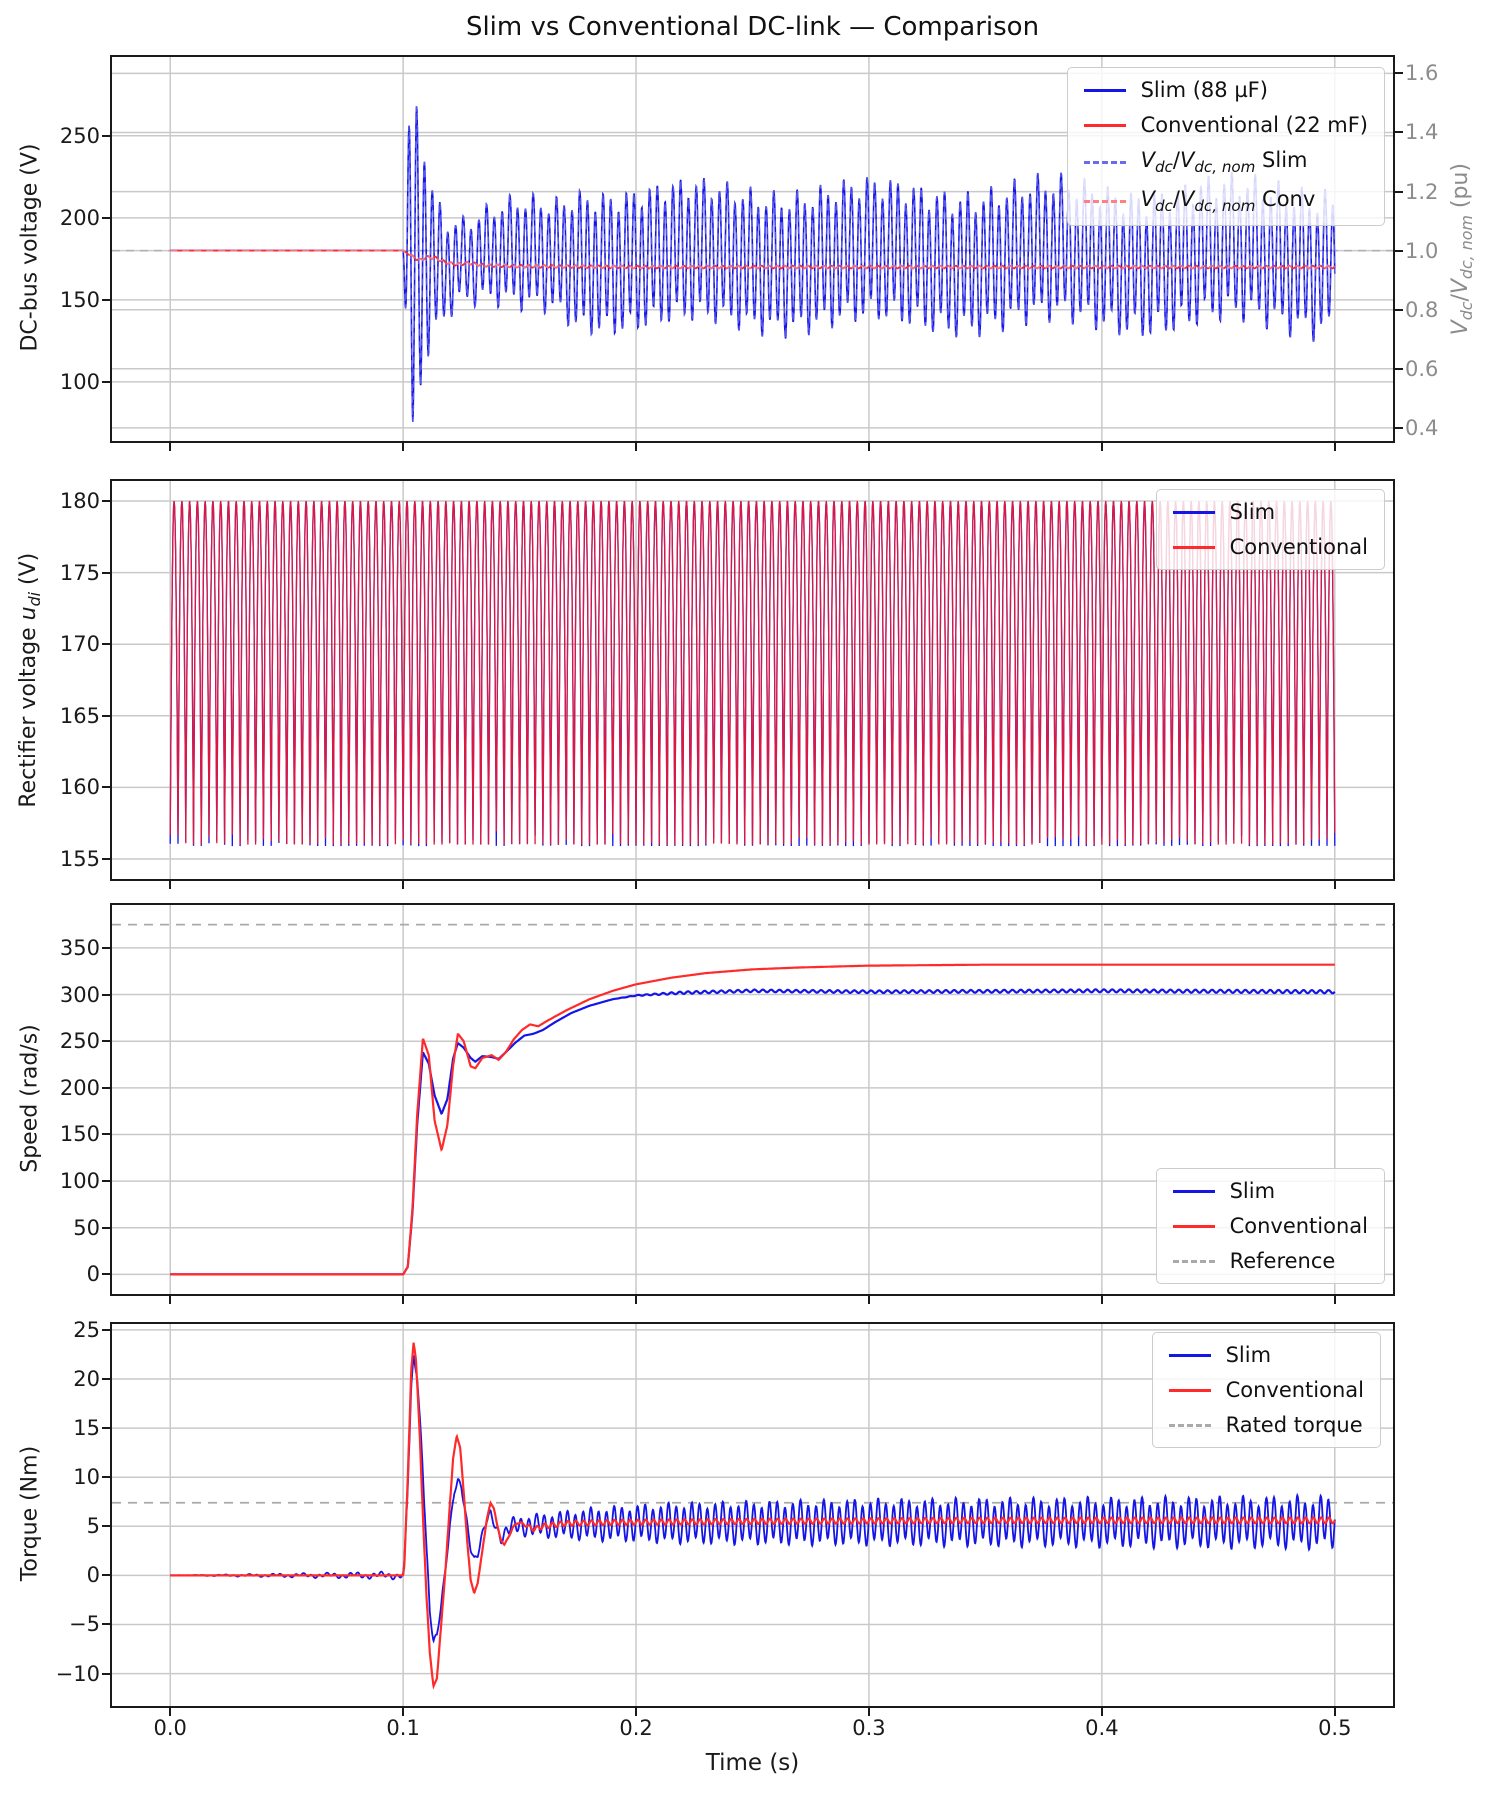 The height and width of the screenshot is (1800, 1500). What do you see at coordinates (30, 247) in the screenshot?
I see `y-axis-label: DC-bus voltage (V)` at bounding box center [30, 247].